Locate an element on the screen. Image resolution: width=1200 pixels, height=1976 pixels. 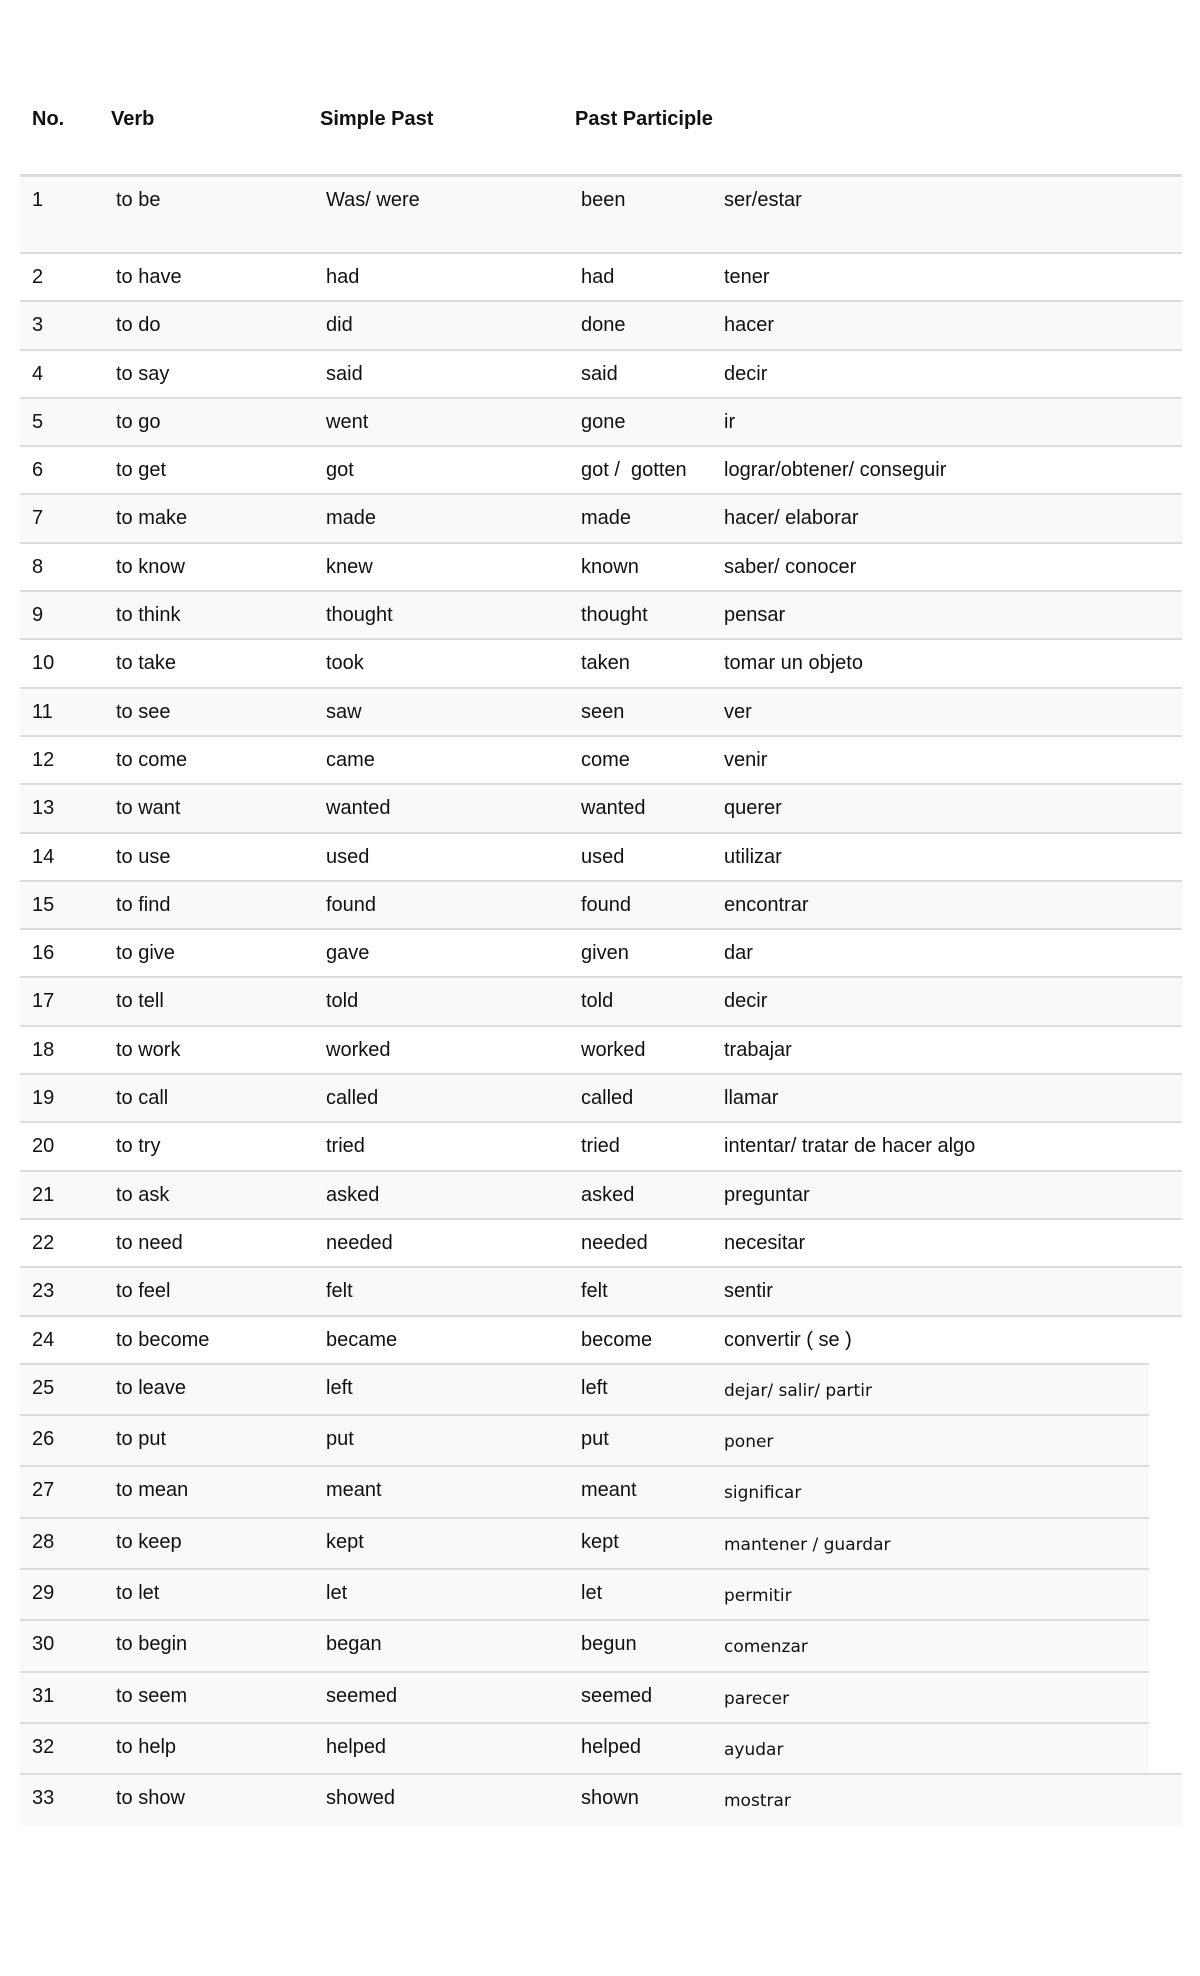
cell-number: 1 is located at coordinates (38, 200).